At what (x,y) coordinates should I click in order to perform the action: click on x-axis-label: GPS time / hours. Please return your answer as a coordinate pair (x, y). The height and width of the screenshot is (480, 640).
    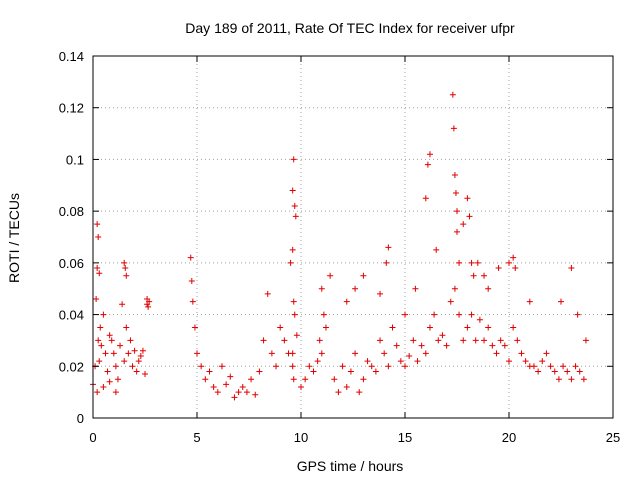
    Looking at the image, I should click on (350, 466).